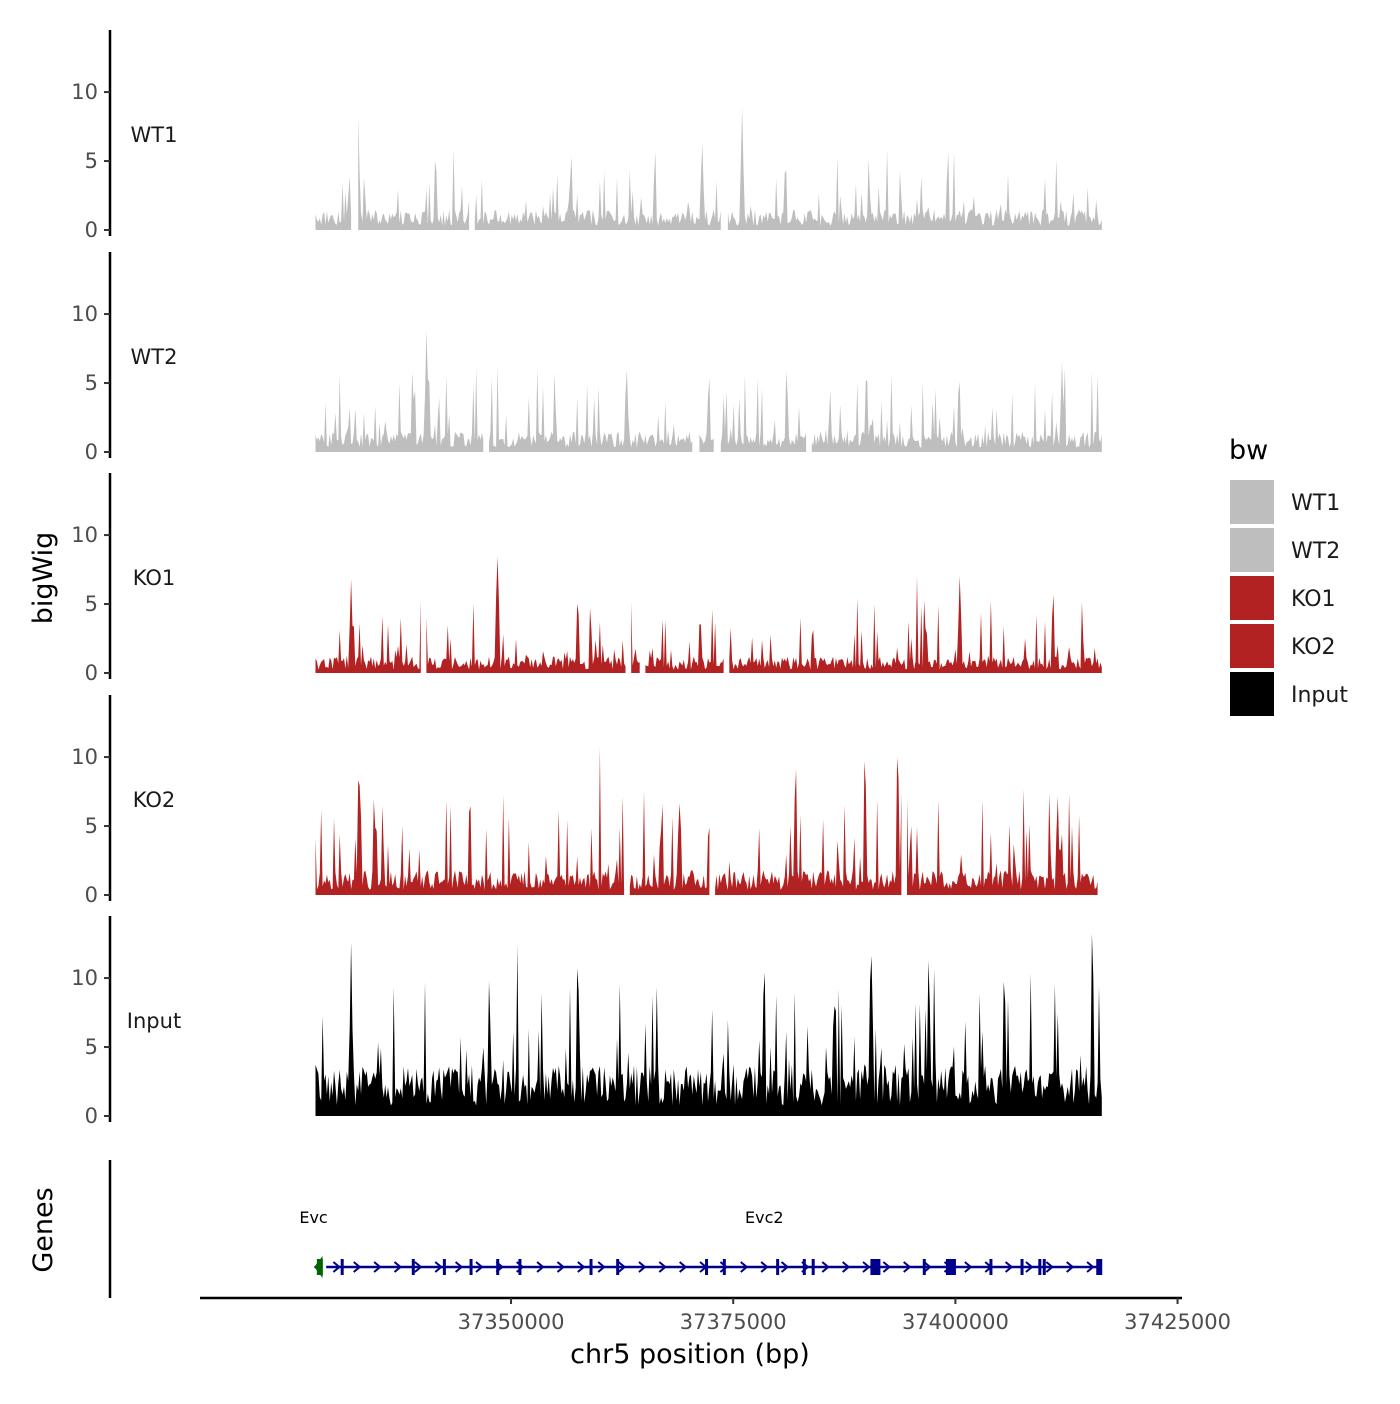  What do you see at coordinates (1313, 599) in the screenshot?
I see `legend-label-ko1: KO1` at bounding box center [1313, 599].